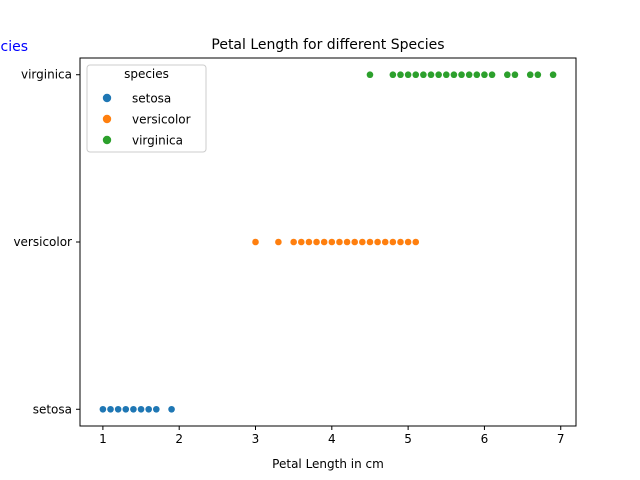 Image resolution: width=640 pixels, height=480 pixels. Describe the element at coordinates (561, 439) in the screenshot. I see `x-tick-label: 7` at that location.